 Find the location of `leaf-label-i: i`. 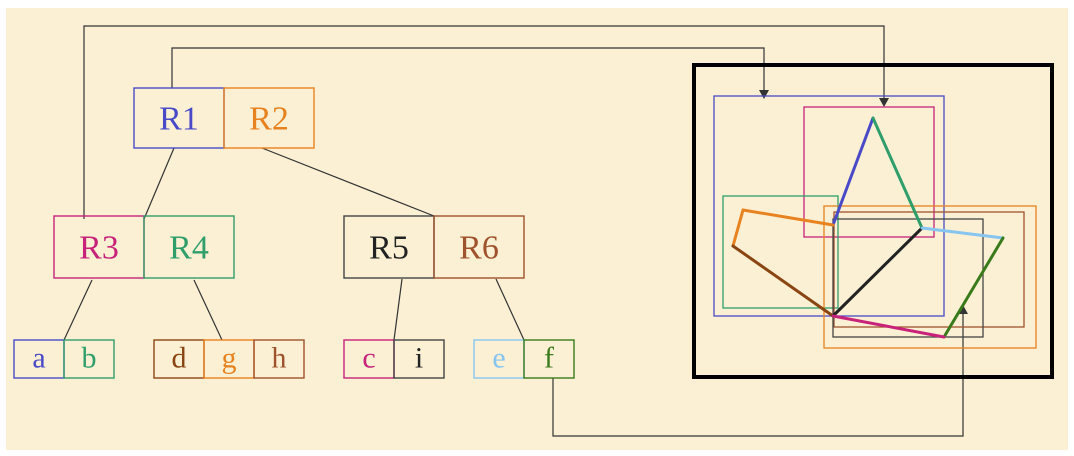

leaf-label-i: i is located at coordinates (419, 358).